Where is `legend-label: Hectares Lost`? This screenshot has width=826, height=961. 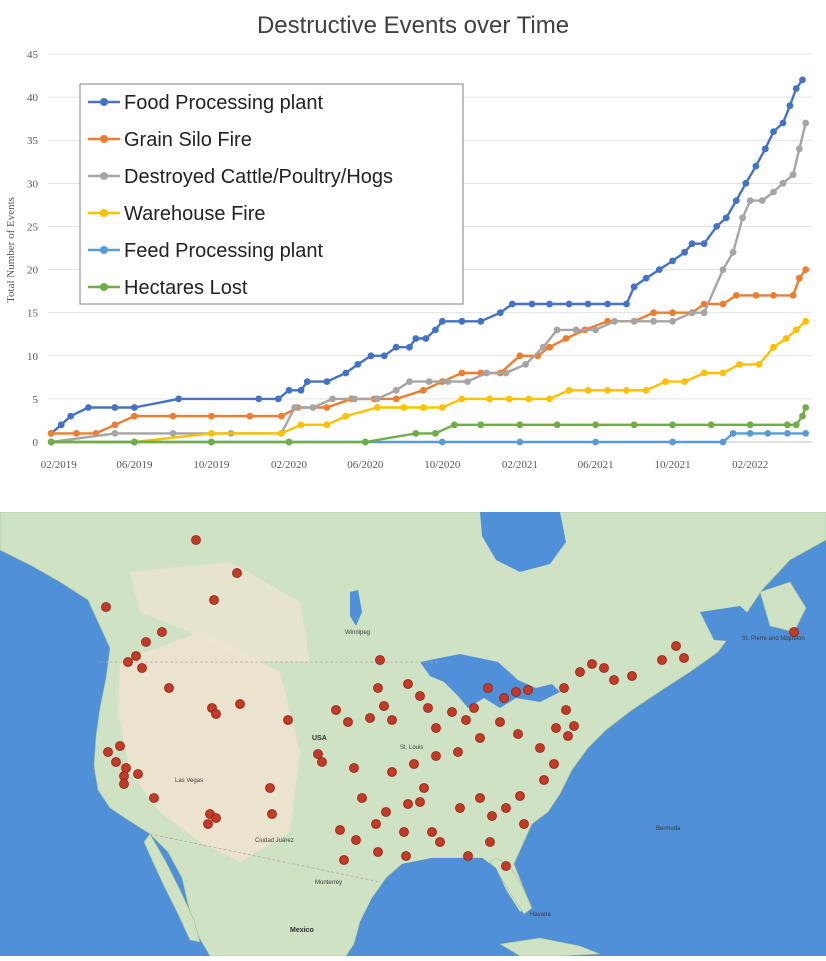
legend-label: Hectares Lost is located at coordinates (186, 288).